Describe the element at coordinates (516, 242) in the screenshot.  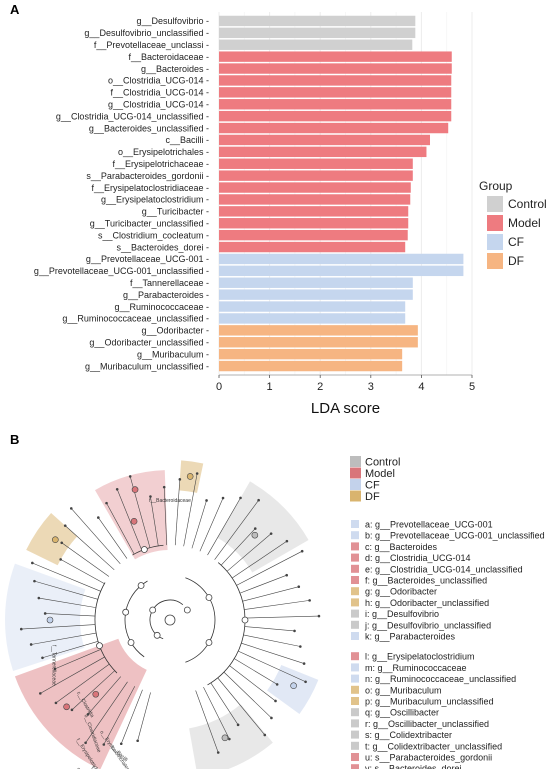
I see `legend-label: CF` at that location.